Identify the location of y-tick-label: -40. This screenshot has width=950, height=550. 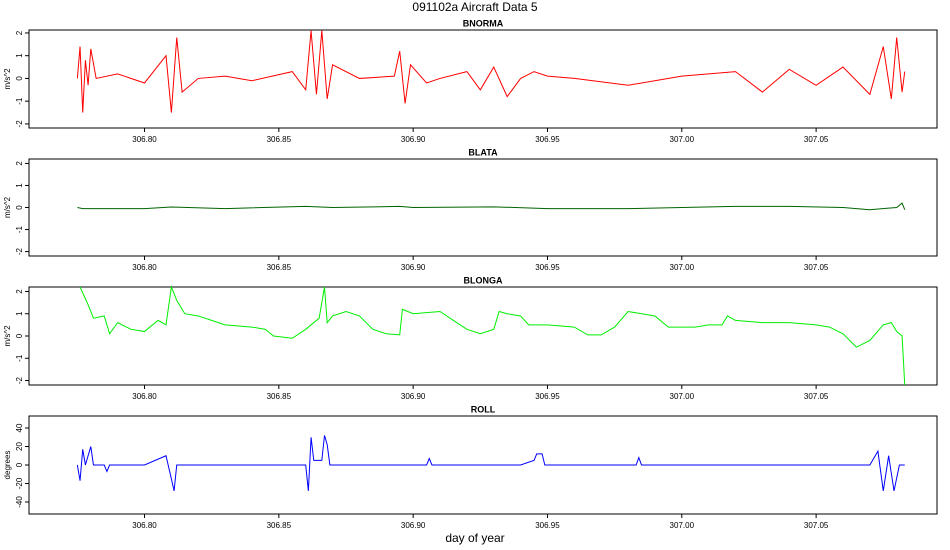
(19, 502).